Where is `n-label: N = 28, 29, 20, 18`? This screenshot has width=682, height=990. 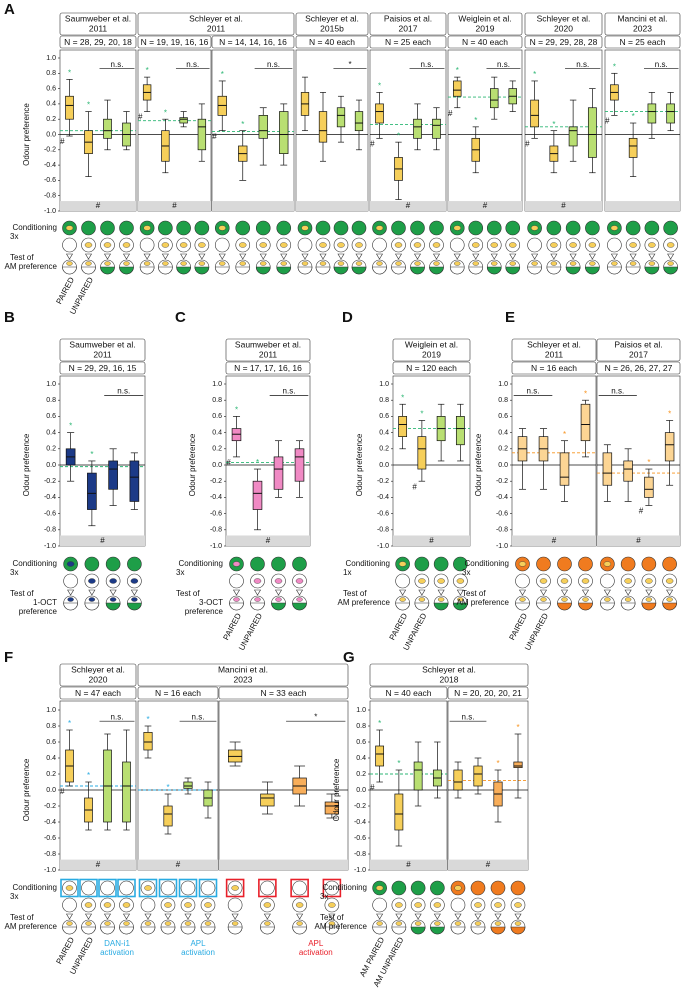 n-label: N = 28, 29, 20, 18 is located at coordinates (98, 42).